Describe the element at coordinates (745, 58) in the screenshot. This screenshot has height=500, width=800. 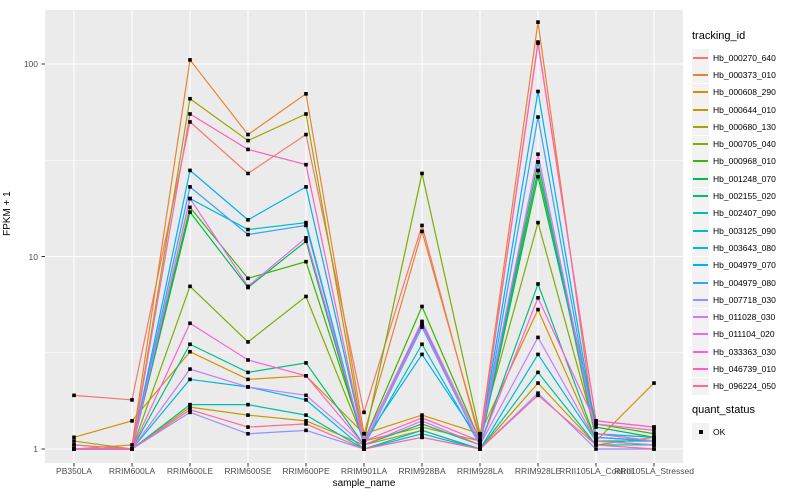
I see `legend-item: Hb_000270_640` at that location.